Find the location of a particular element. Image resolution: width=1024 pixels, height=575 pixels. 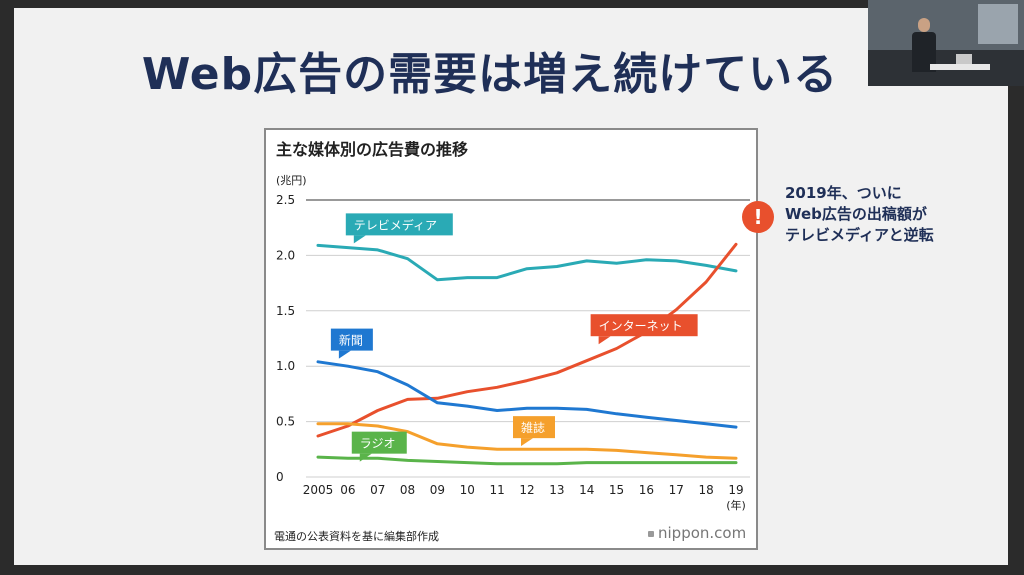

x-tick-label: 14 is located at coordinates (586, 490).